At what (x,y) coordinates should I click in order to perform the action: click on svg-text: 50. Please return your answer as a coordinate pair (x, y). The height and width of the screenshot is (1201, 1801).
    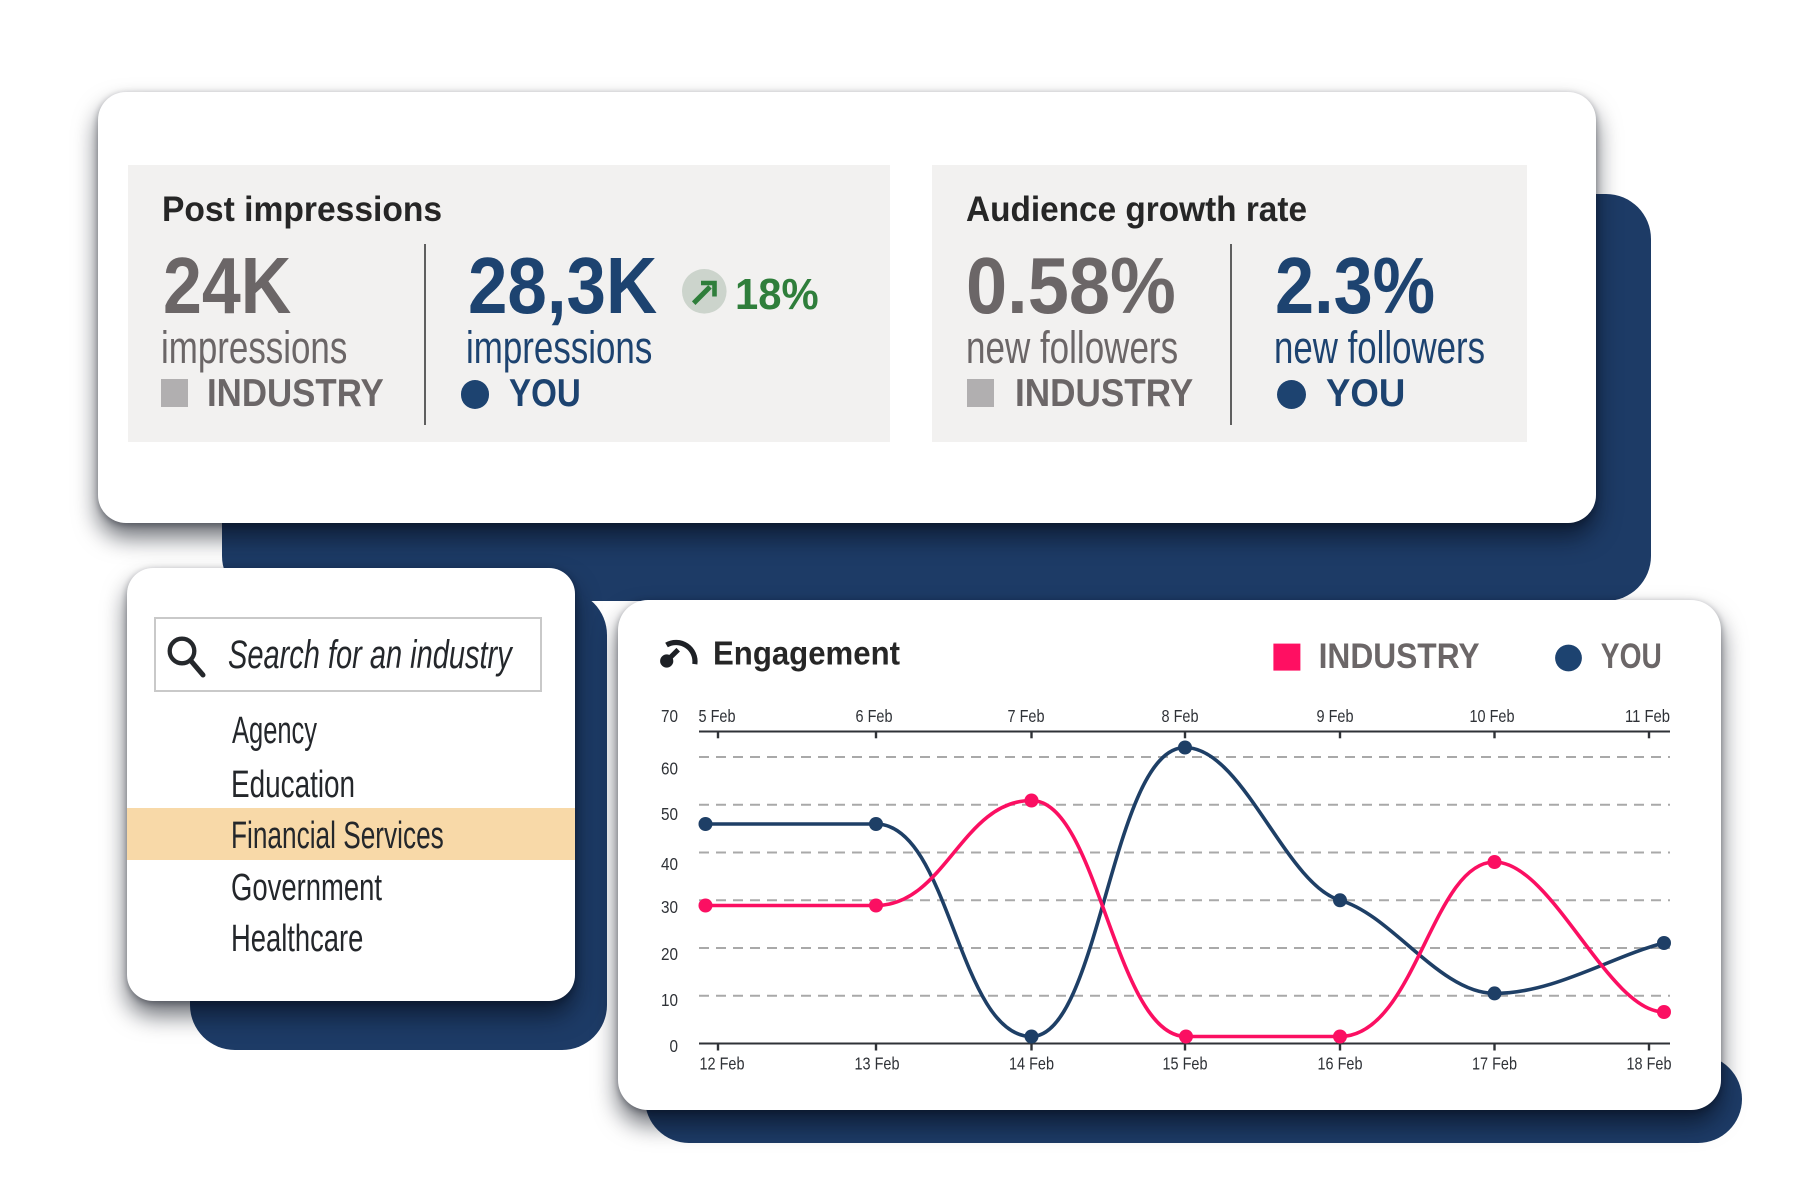
    Looking at the image, I should click on (669, 814).